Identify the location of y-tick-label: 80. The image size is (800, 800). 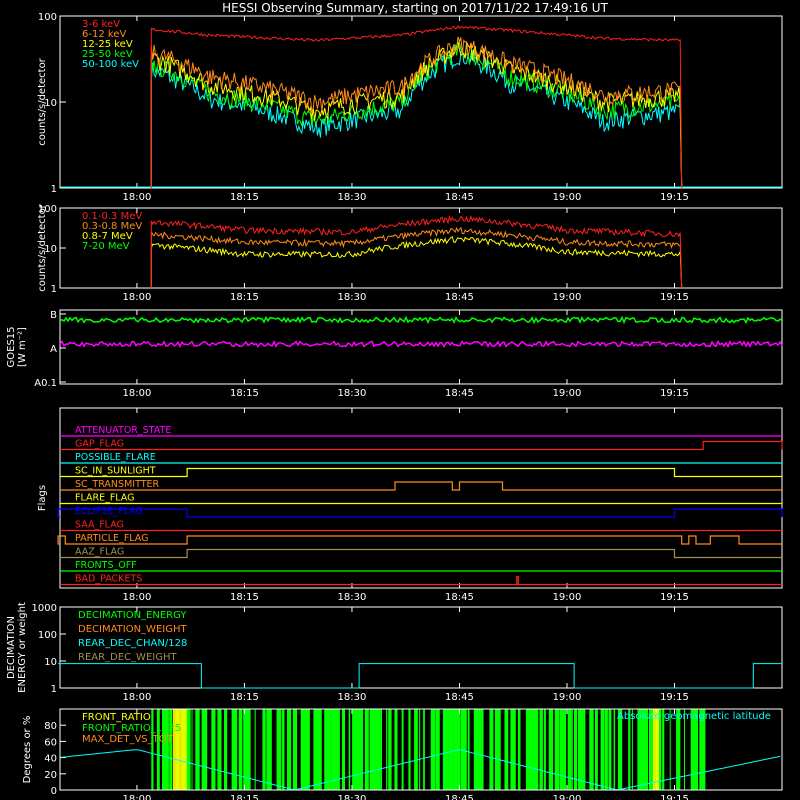
(50, 726).